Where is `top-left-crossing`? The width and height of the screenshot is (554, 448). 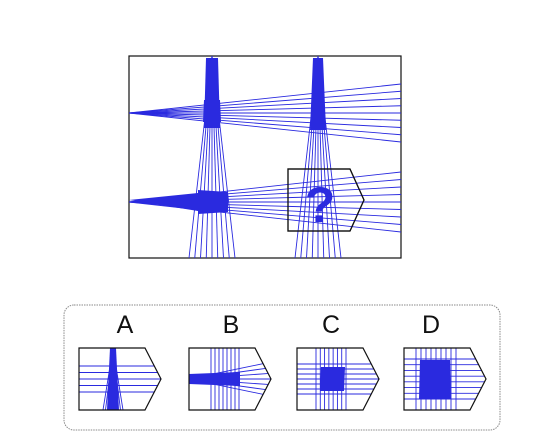
top-left-crossing is located at coordinates (212, 111).